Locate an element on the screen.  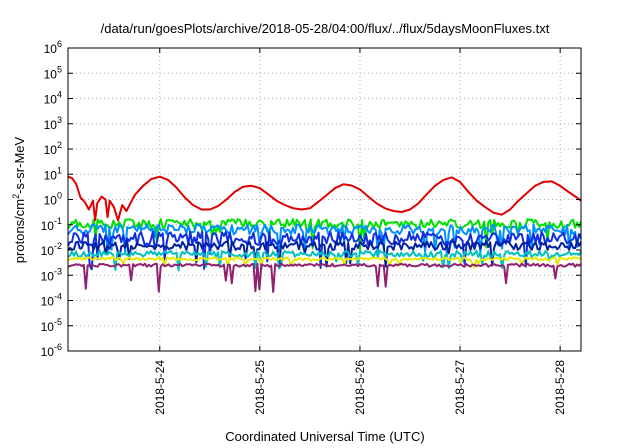
y-tick-label: 10⁶ is located at coordinates (53, 47).